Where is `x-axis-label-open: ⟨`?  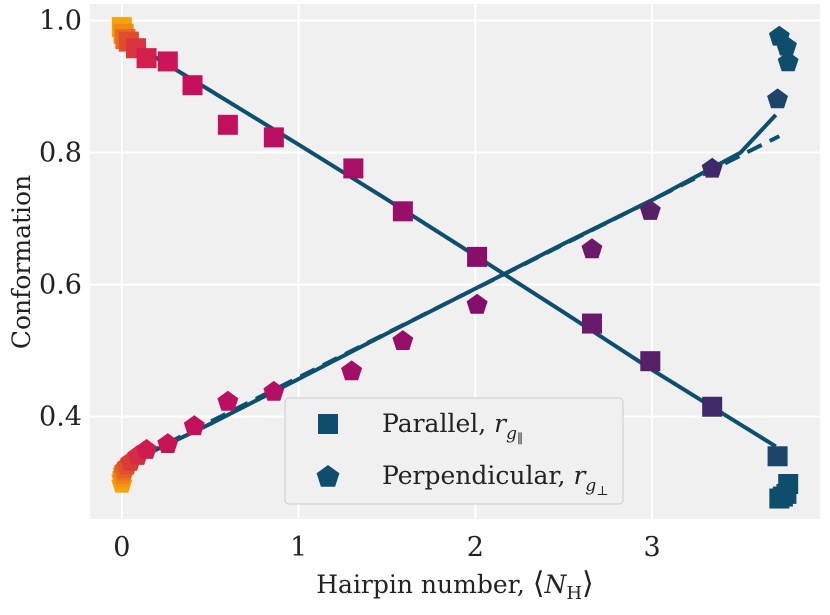
x-axis-label-open: ⟨ is located at coordinates (539, 583).